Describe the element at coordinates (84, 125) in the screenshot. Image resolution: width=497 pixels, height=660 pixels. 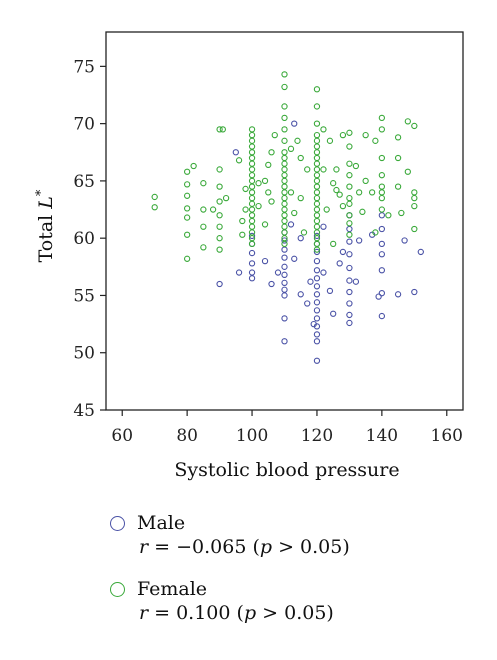
I see `y-tick-label: 70` at that location.